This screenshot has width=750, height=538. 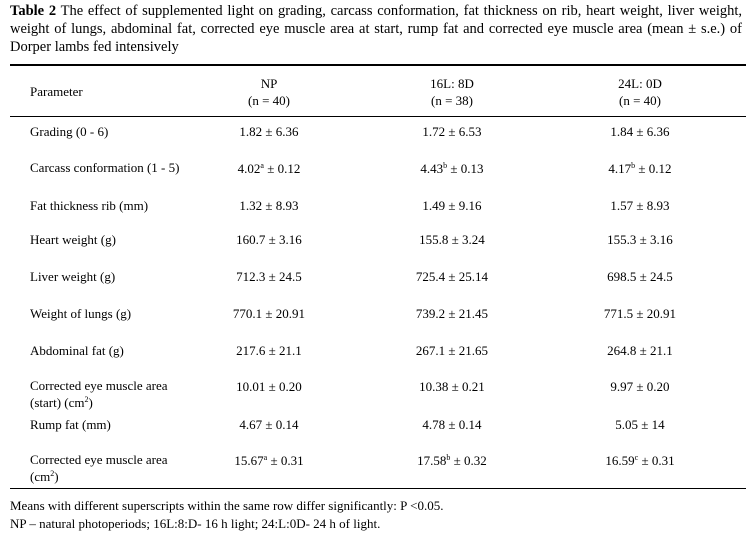 What do you see at coordinates (33, 11) in the screenshot?
I see `caption-label: Table 2` at bounding box center [33, 11].